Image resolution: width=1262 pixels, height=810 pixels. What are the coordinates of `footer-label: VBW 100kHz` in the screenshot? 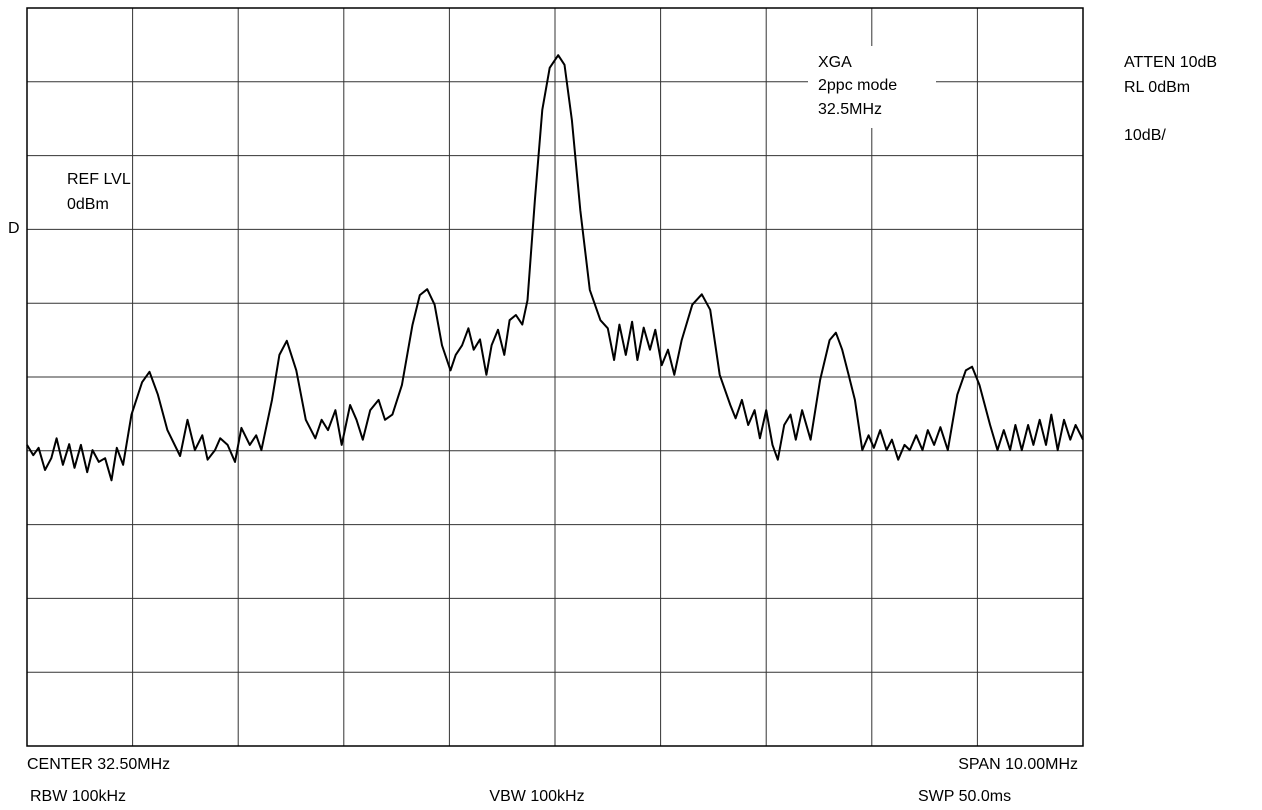 It's located at (536, 796).